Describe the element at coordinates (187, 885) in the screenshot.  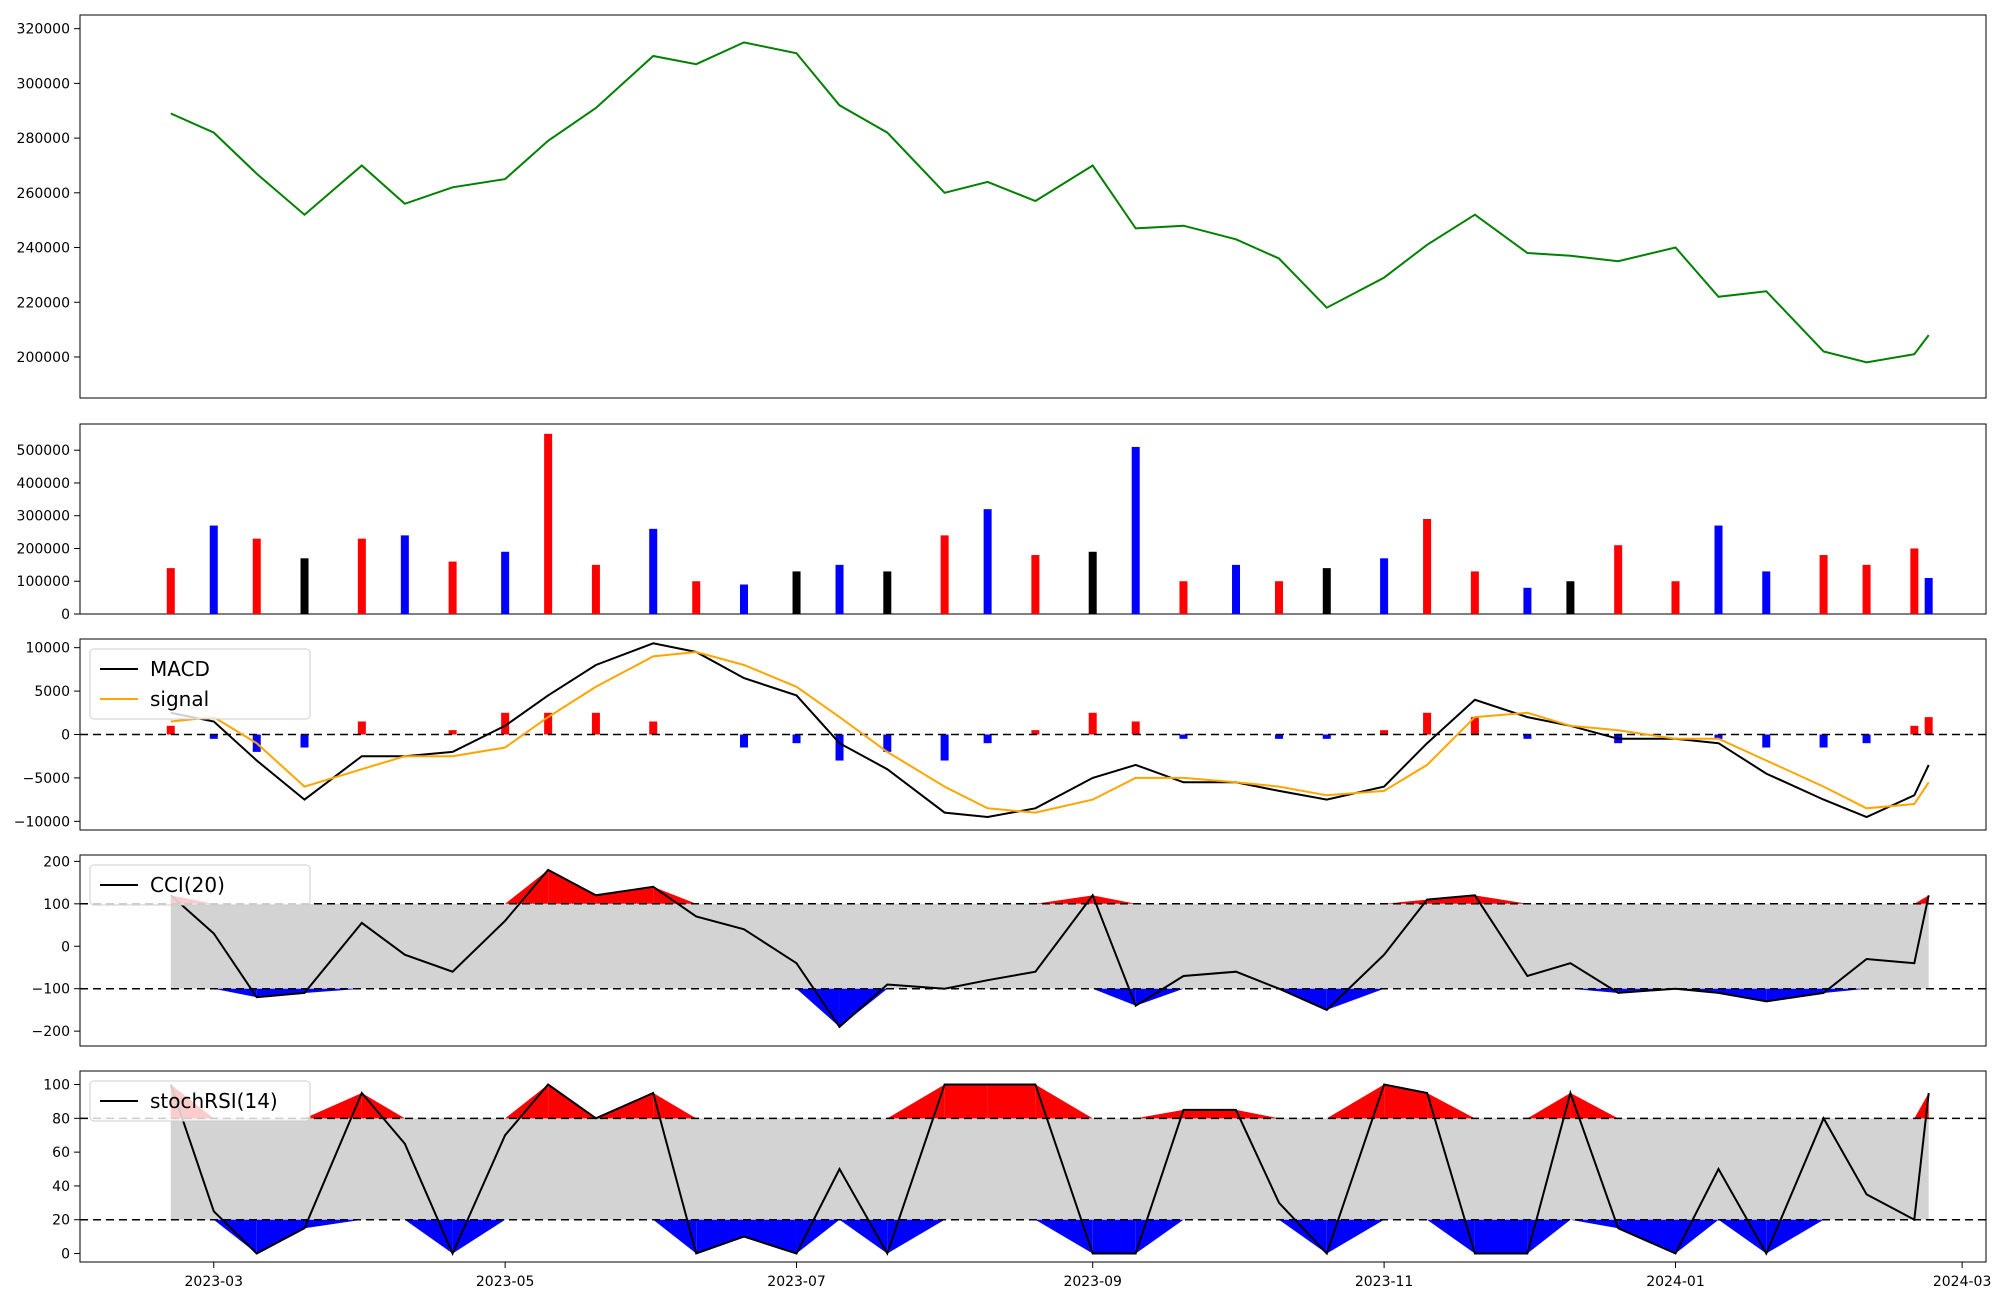
I see `cci-legend-label: CCI(20)` at that location.